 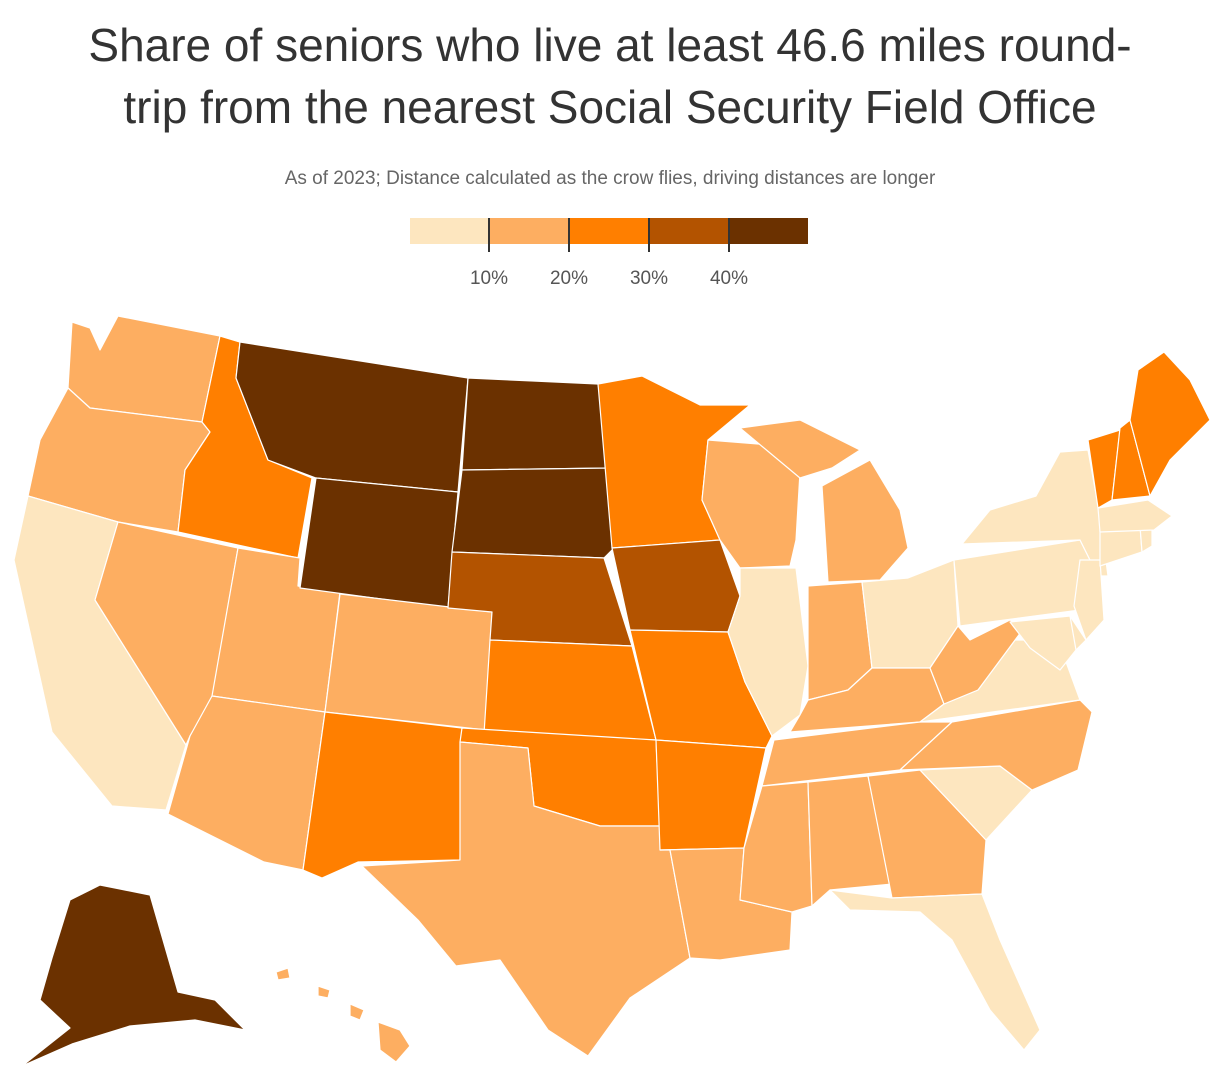 What do you see at coordinates (537, 424) in the screenshot?
I see `state-ND` at bounding box center [537, 424].